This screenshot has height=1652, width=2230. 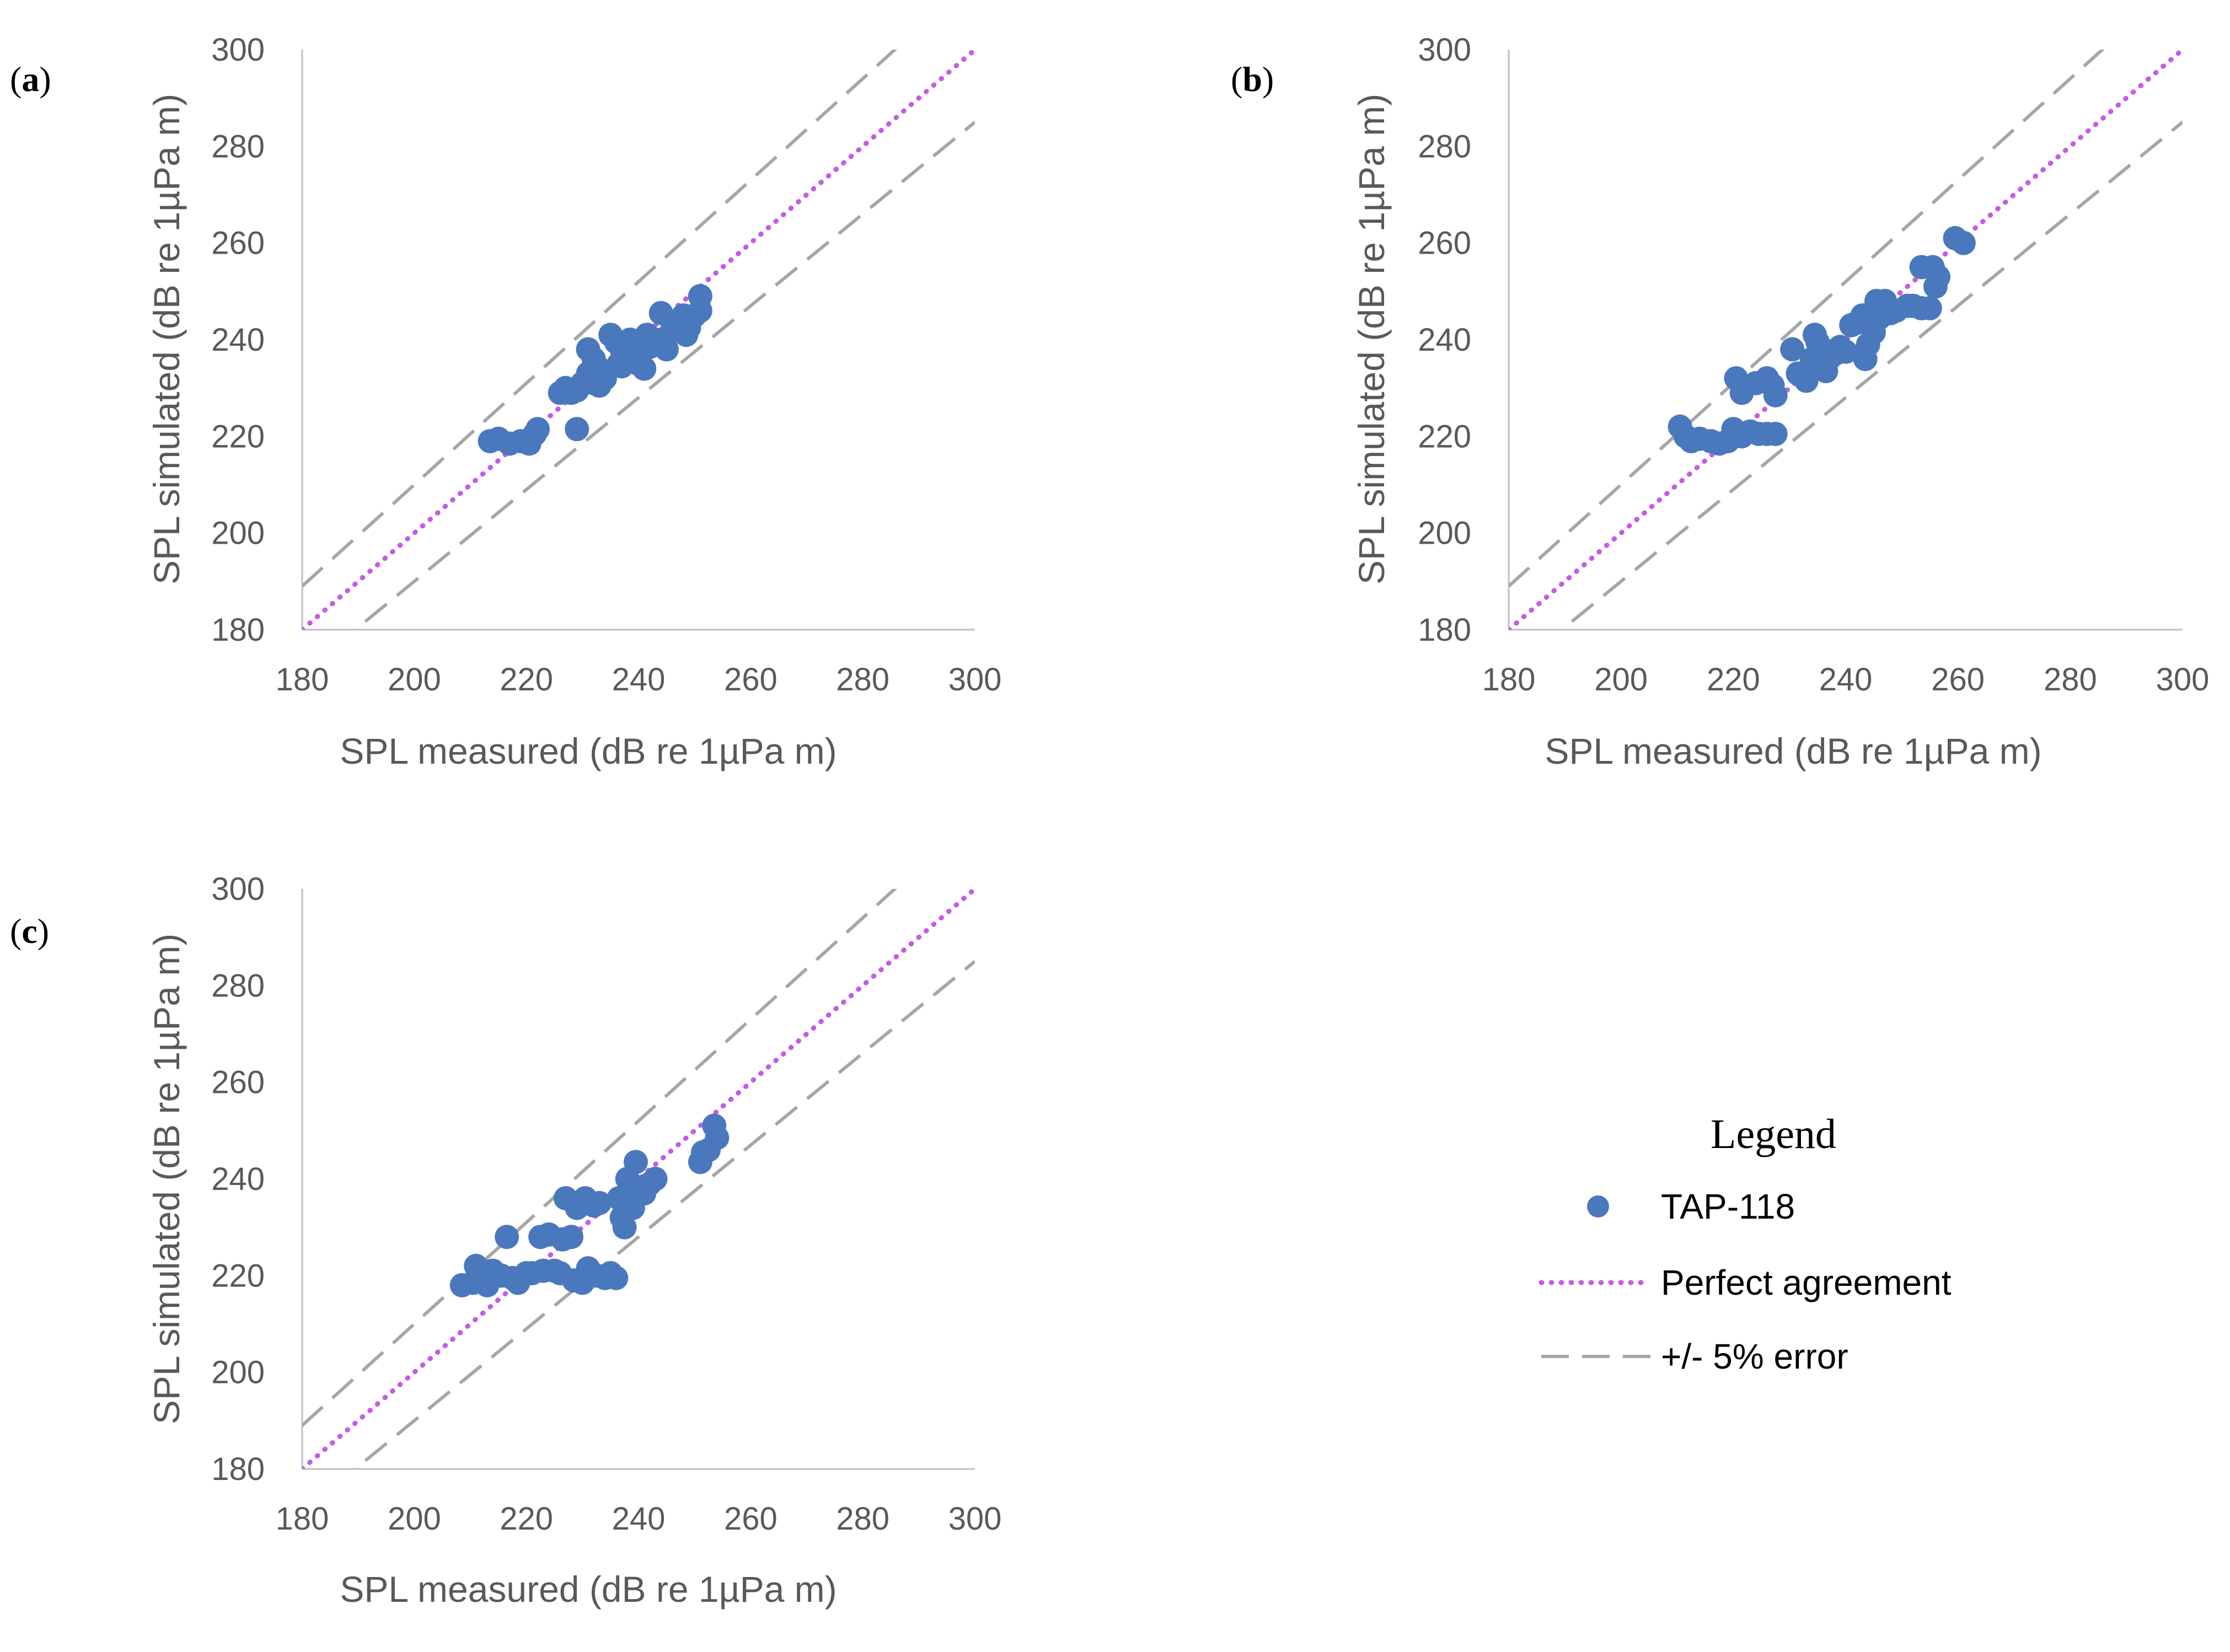 What do you see at coordinates (1252, 79) in the screenshot?
I see `panel-label-b: (b)` at bounding box center [1252, 79].